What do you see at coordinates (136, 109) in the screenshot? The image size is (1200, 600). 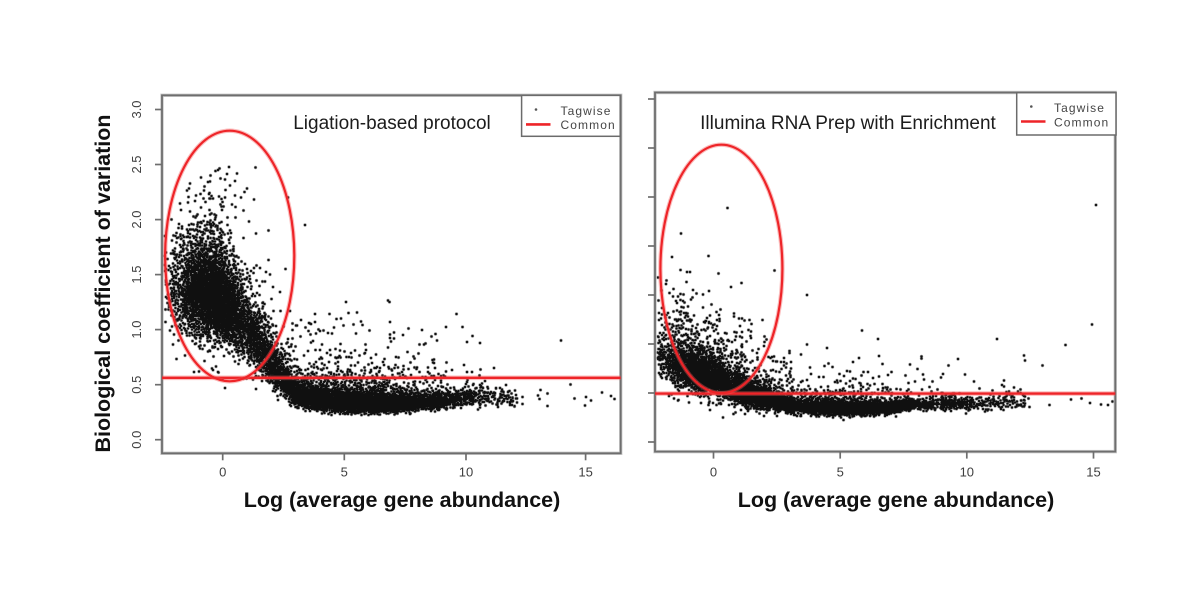 I see `svg-text: 3.0` at bounding box center [136, 109].